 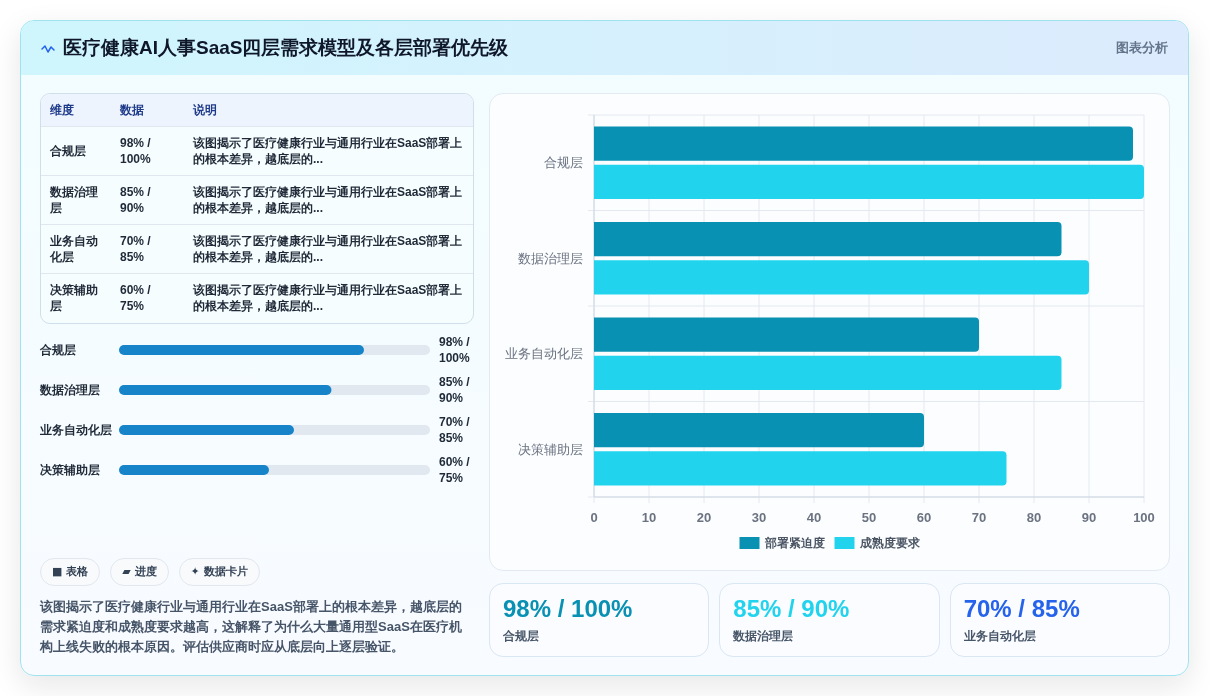 What do you see at coordinates (455, 470) in the screenshot?
I see `data-label: 60% / 75%` at bounding box center [455, 470].